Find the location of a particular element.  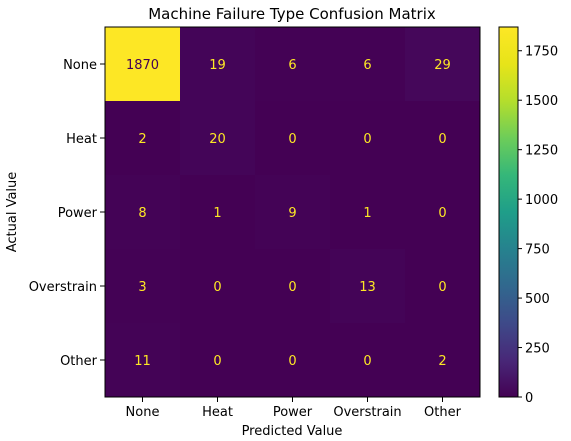

x-tick-label-3: Overstrain is located at coordinates (367, 412).